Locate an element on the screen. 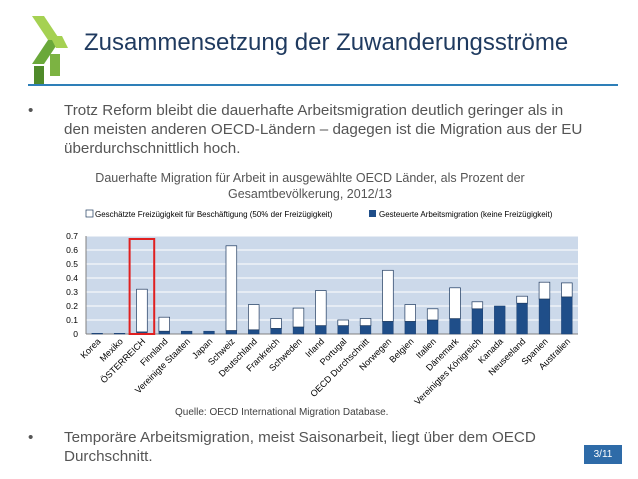  y-tick-label: 0.1 is located at coordinates (72, 320).